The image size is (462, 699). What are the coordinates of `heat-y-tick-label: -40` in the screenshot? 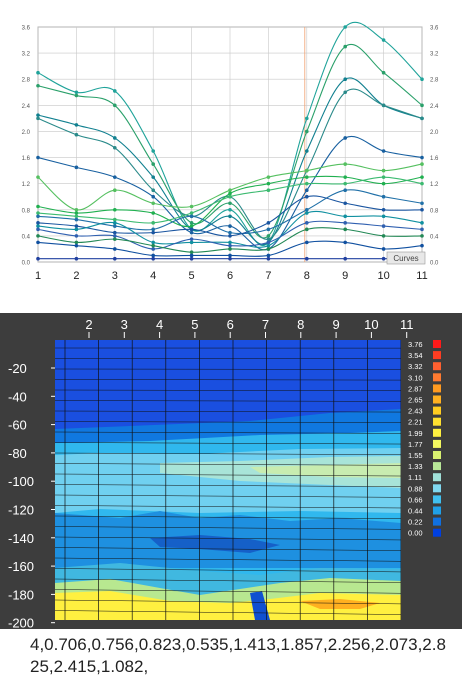 It's located at (17, 396).